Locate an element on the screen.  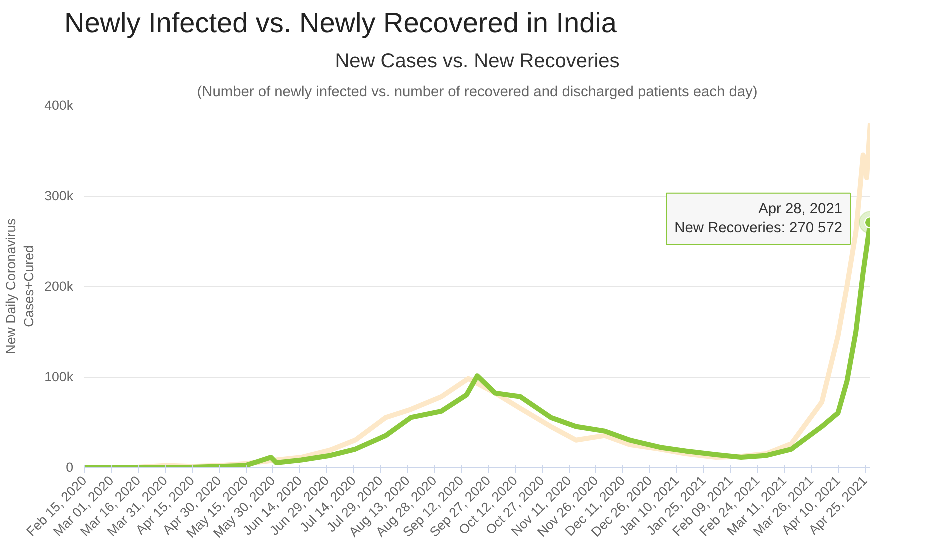
y-tick-label: 400k is located at coordinates (59, 105).